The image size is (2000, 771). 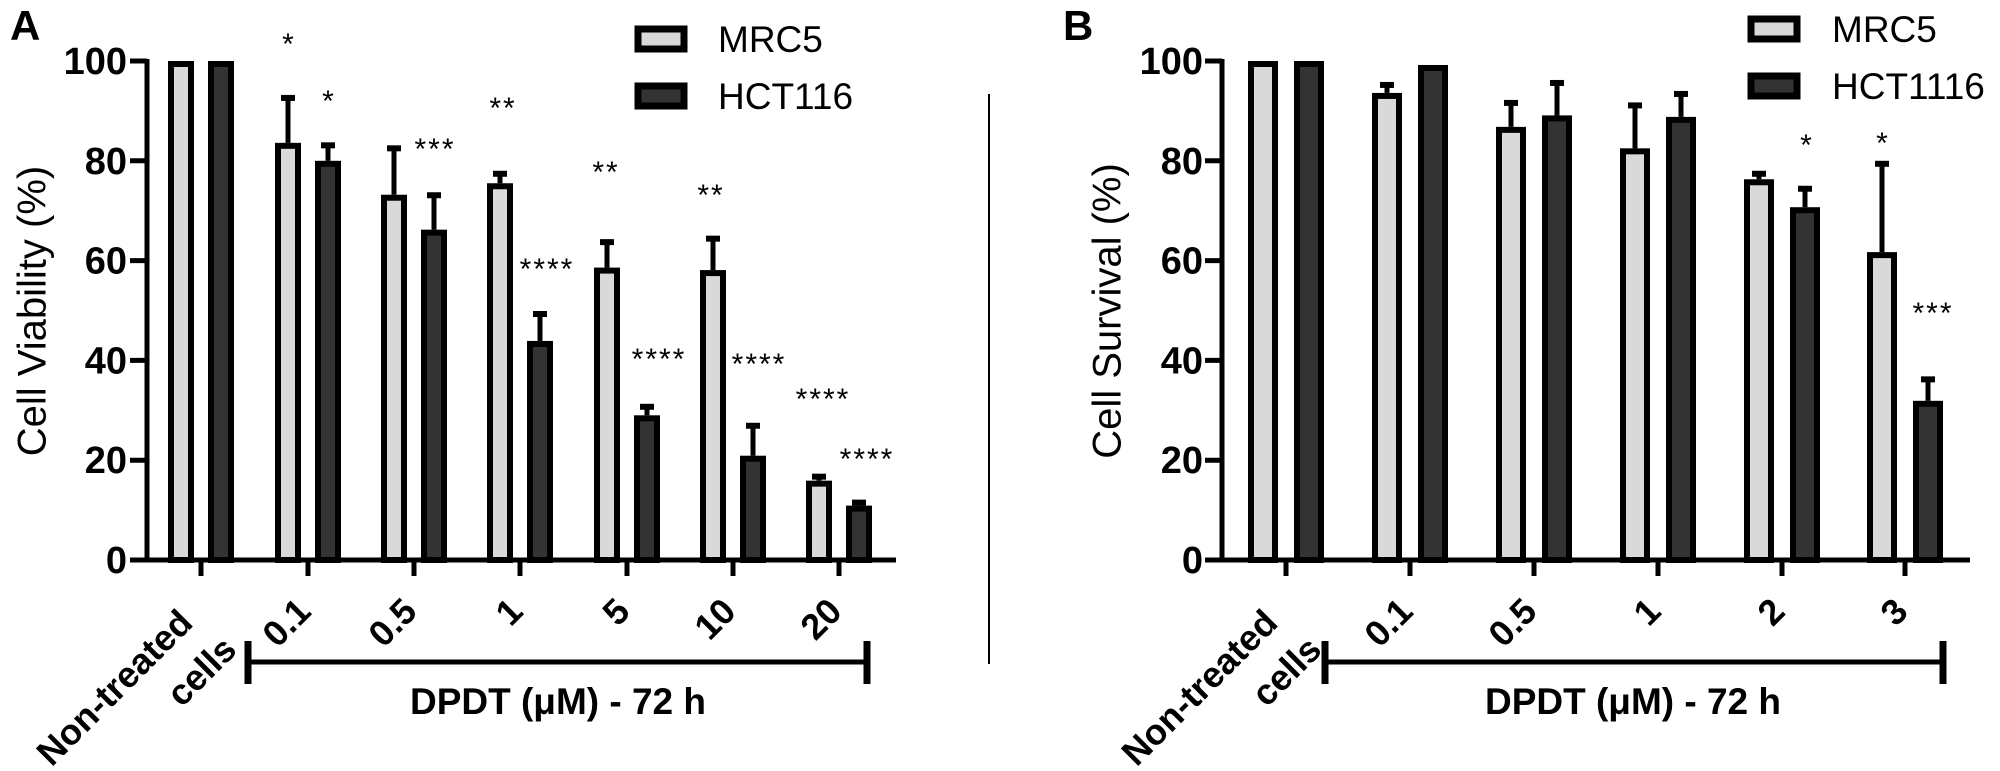 What do you see at coordinates (615, 611) in the screenshot?
I see `x-tick-label: 5` at bounding box center [615, 611].